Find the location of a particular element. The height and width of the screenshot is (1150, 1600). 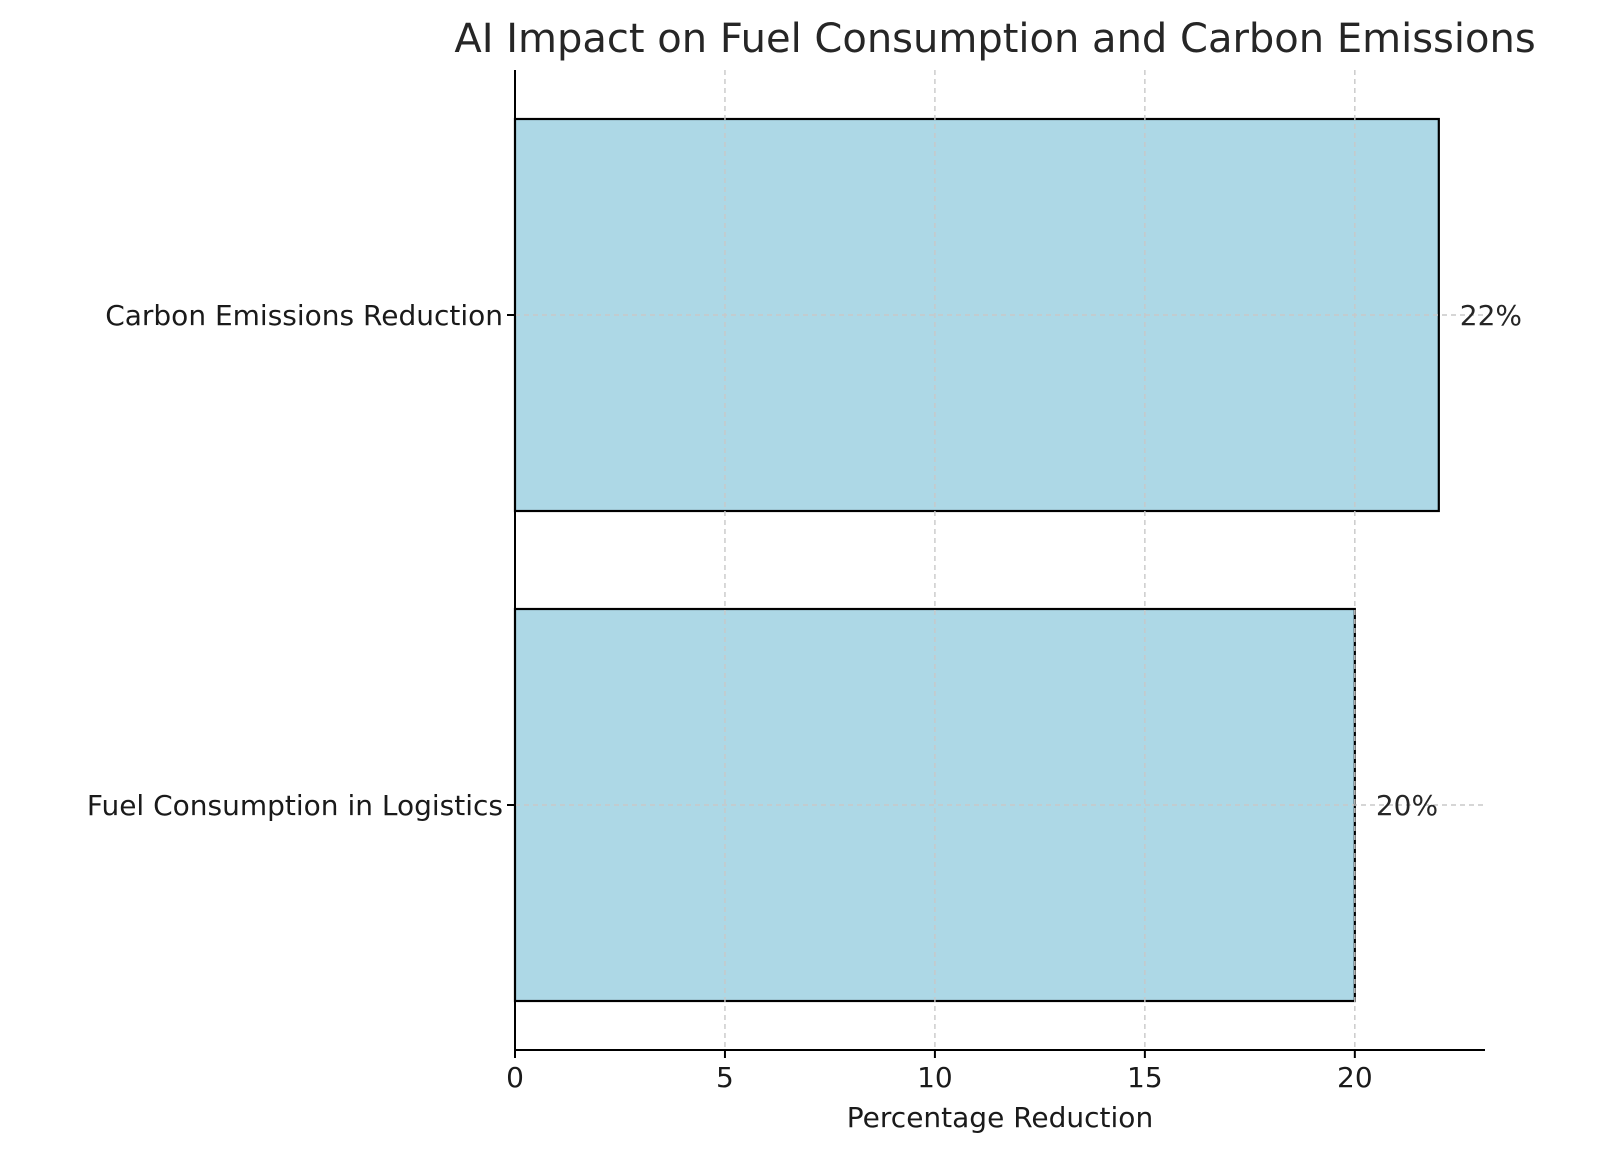

bar-value-label: 20% is located at coordinates (1407, 805).